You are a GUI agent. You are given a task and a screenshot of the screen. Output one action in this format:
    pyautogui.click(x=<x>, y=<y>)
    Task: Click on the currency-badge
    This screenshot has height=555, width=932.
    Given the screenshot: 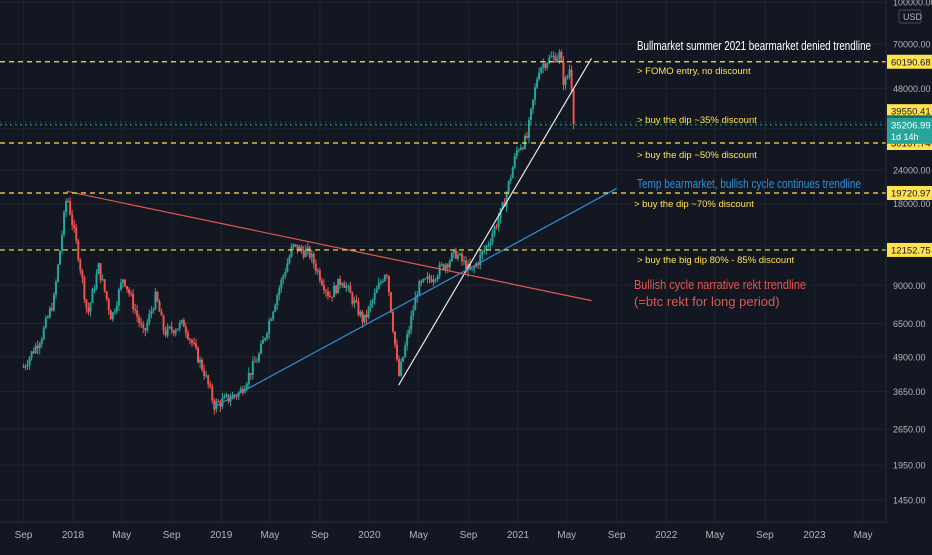 What is the action you would take?
    pyautogui.click(x=910, y=16)
    